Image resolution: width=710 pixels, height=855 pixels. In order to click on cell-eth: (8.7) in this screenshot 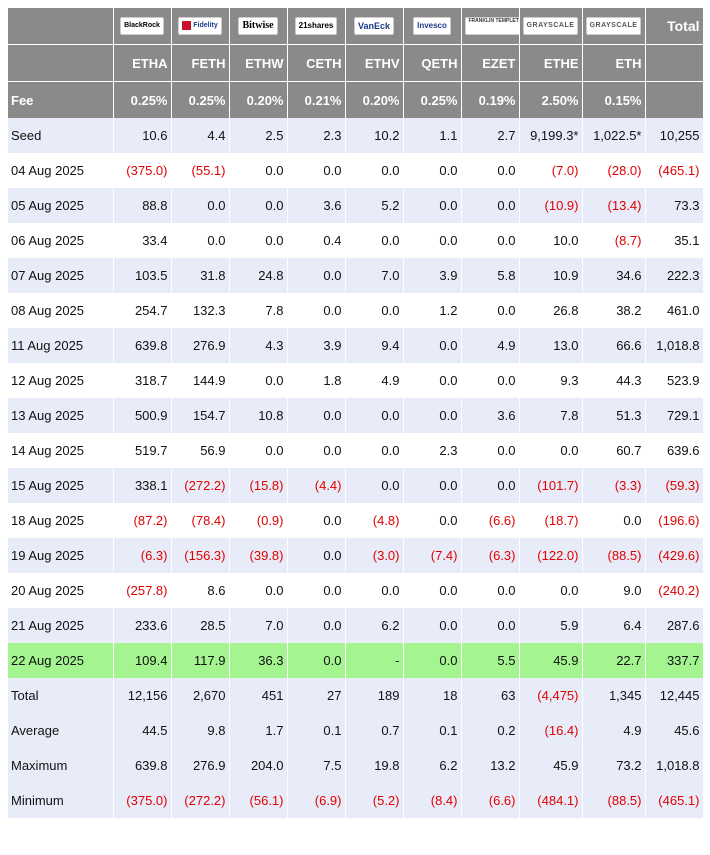, I will do `click(614, 240)`.